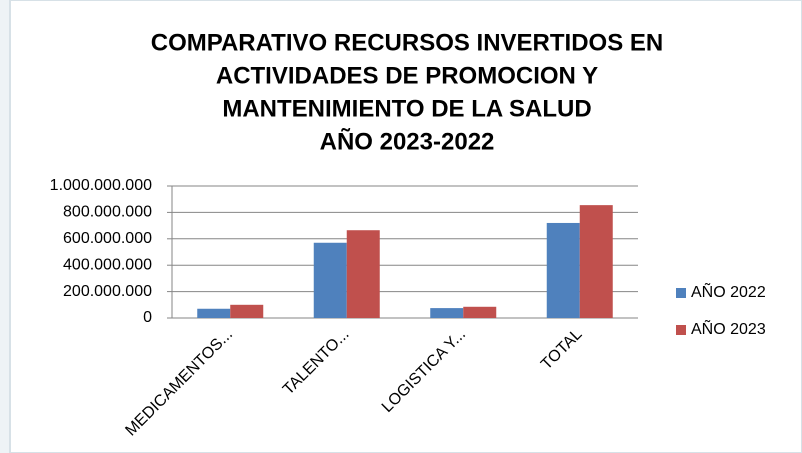 The width and height of the screenshot is (802, 453). I want to click on y-tick-label: 800.000.000, so click(107, 212).